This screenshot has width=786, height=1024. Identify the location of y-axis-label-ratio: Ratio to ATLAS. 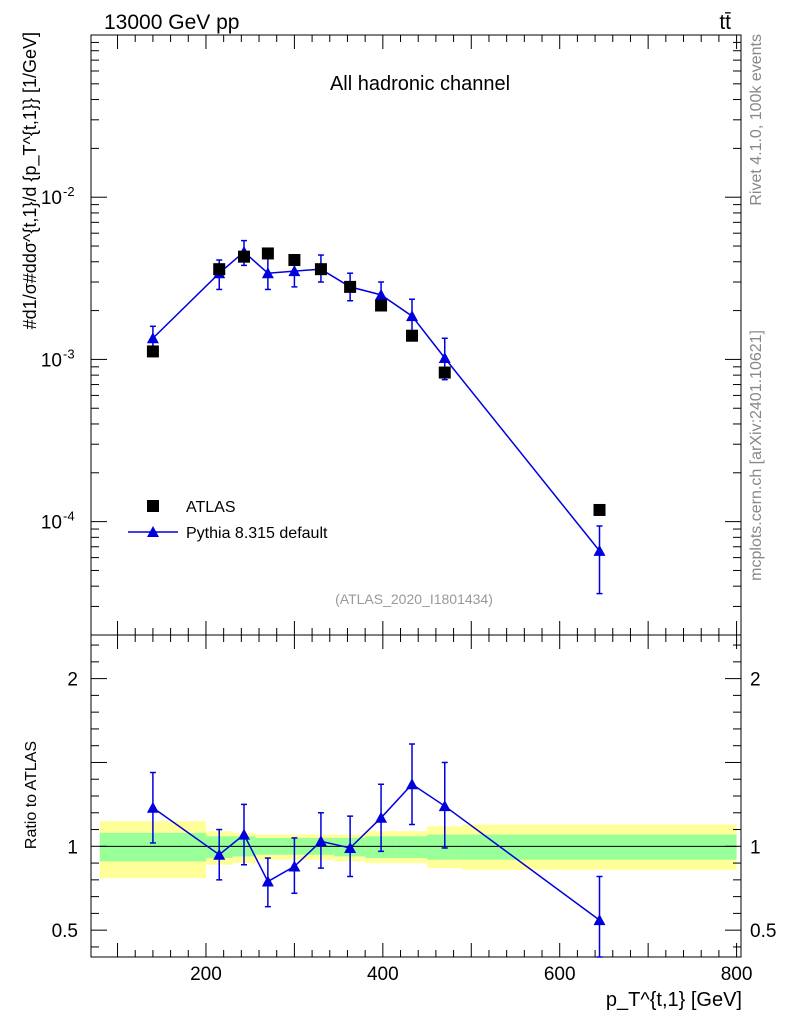
(31, 795).